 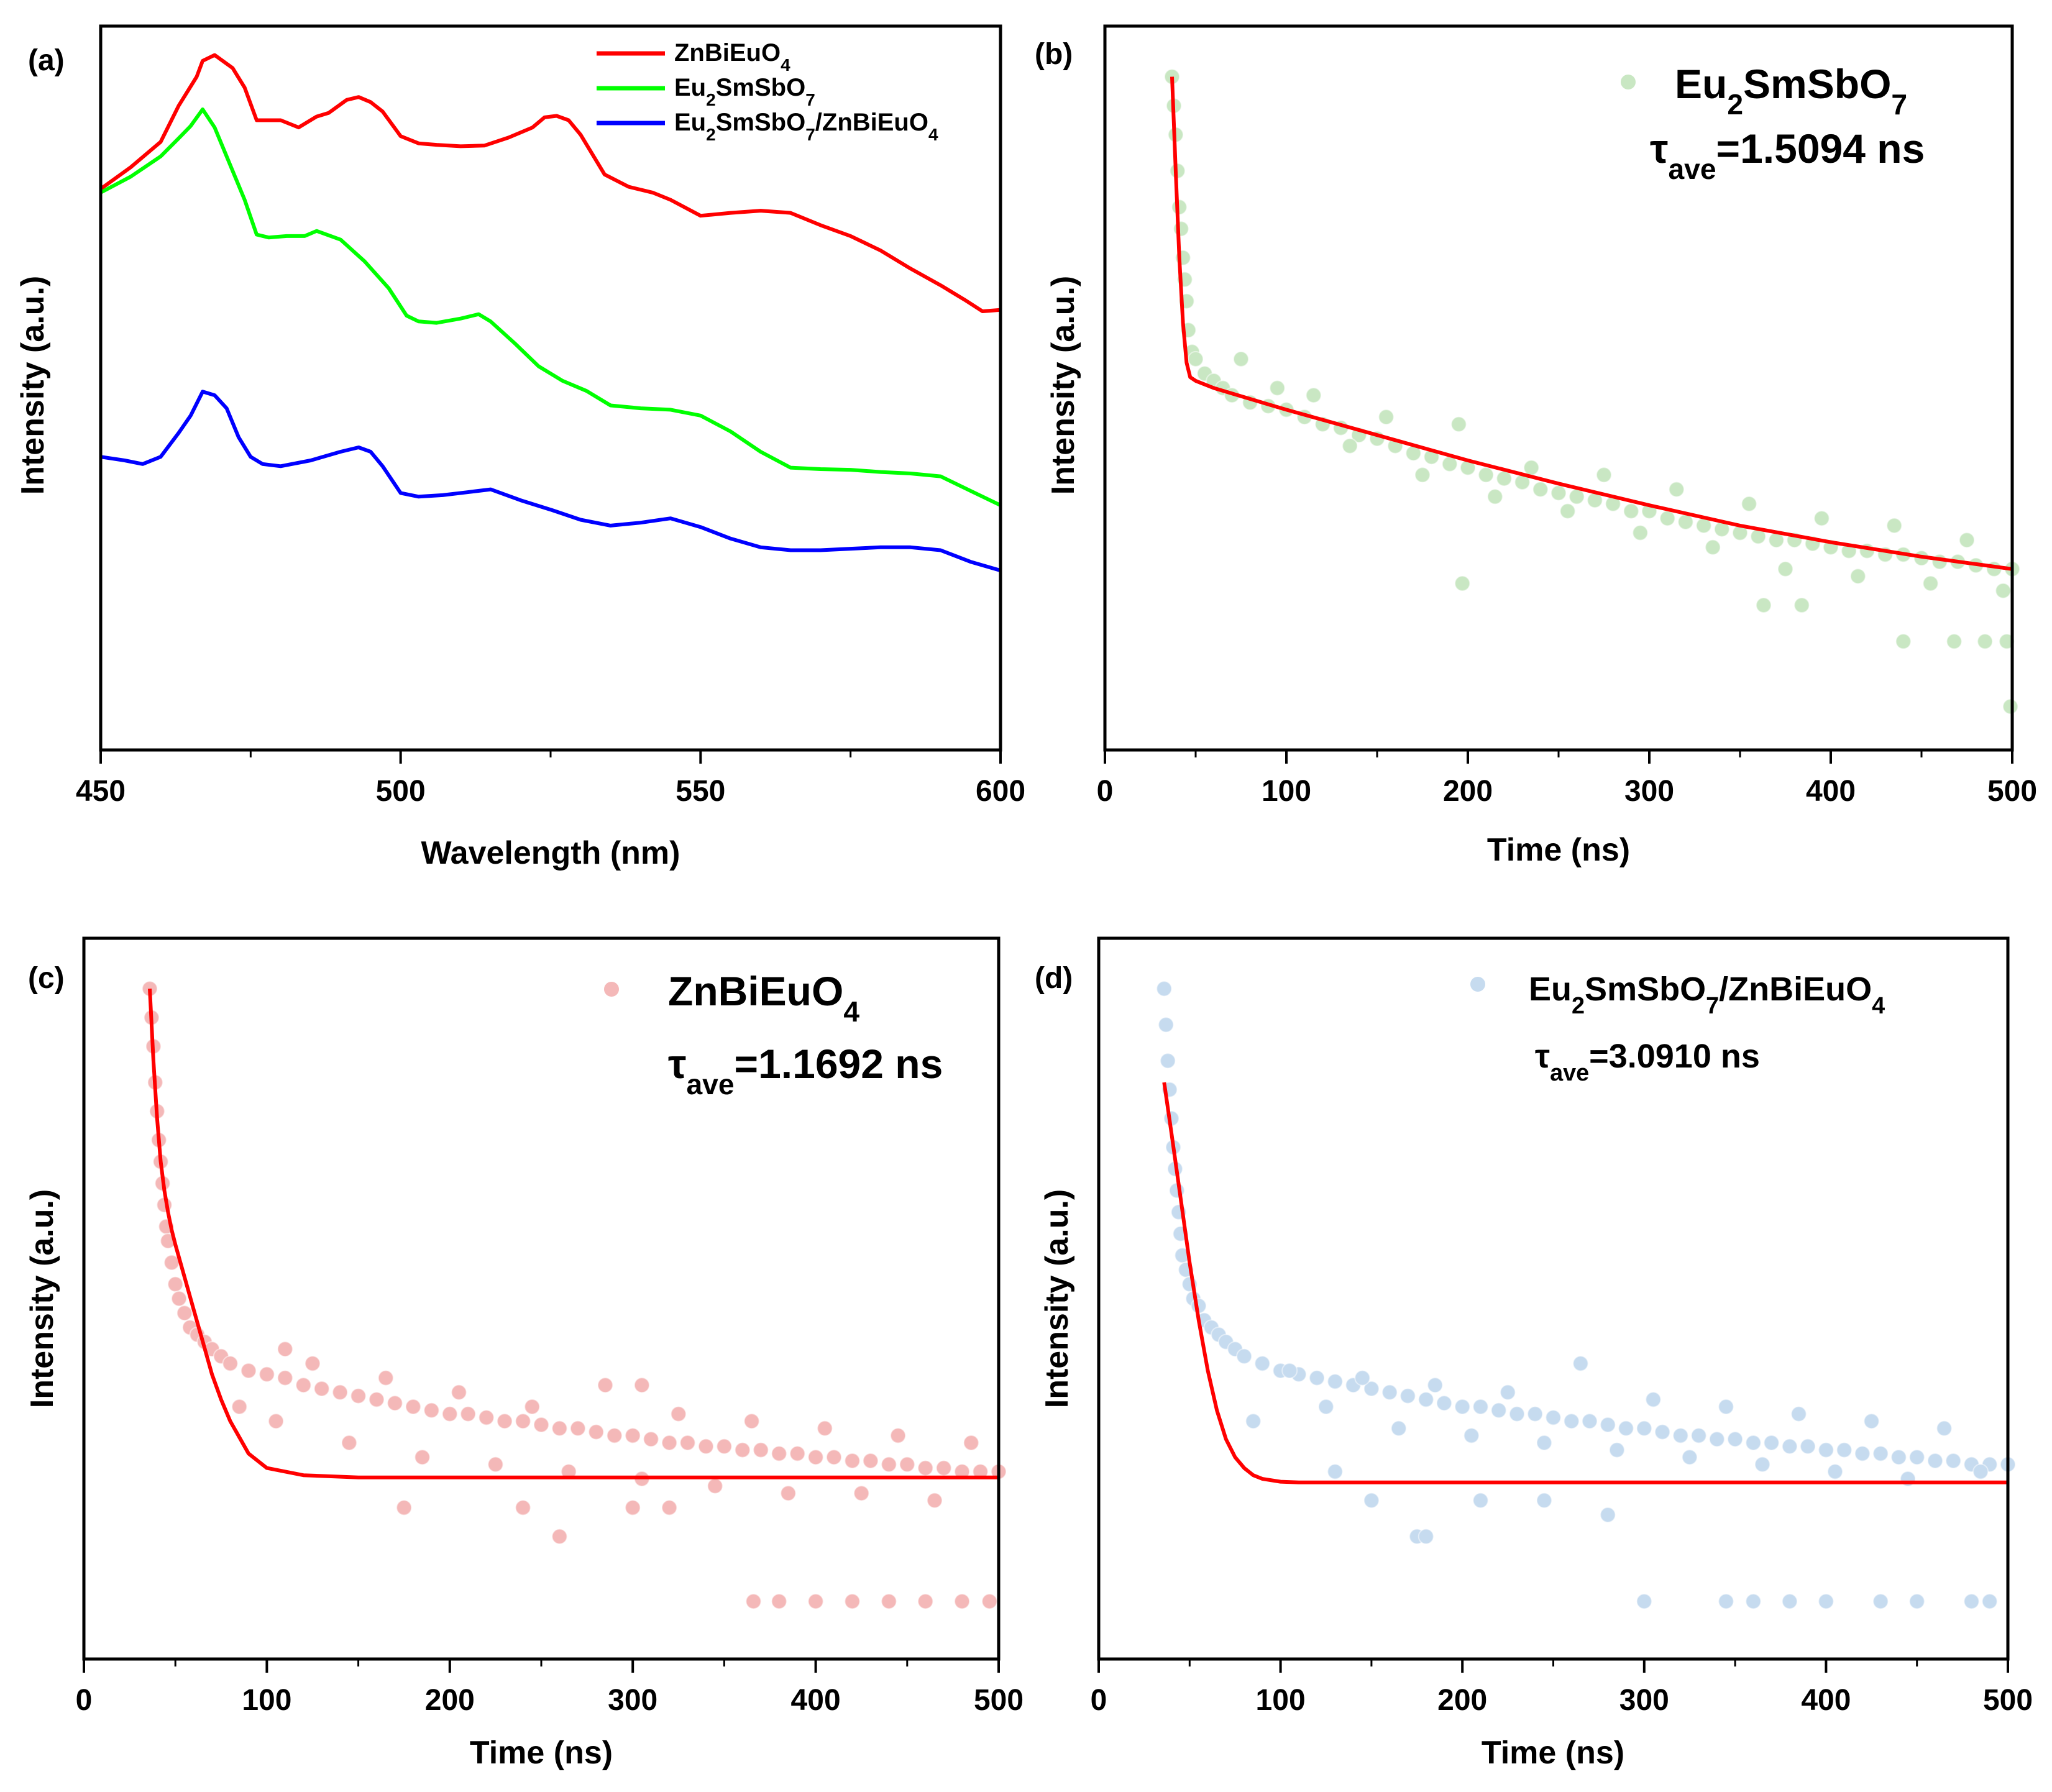 What do you see at coordinates (33, 385) in the screenshot?
I see `panel-a-y-axis-title: Intensity (a.u.)` at bounding box center [33, 385].